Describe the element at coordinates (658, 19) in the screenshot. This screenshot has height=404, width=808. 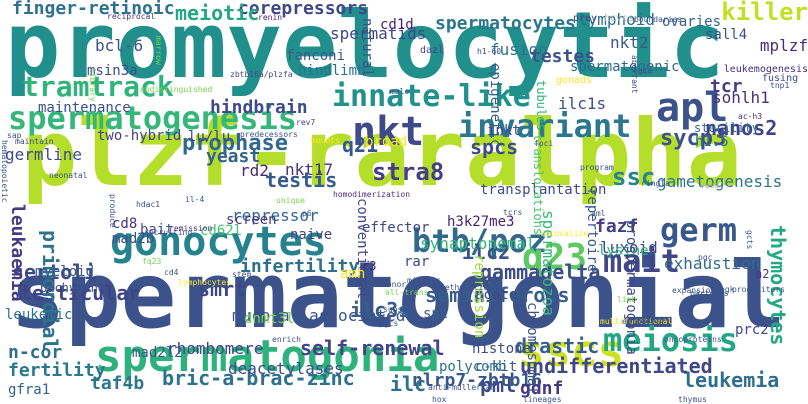
I see `word-boundaries: boundaries` at that location.